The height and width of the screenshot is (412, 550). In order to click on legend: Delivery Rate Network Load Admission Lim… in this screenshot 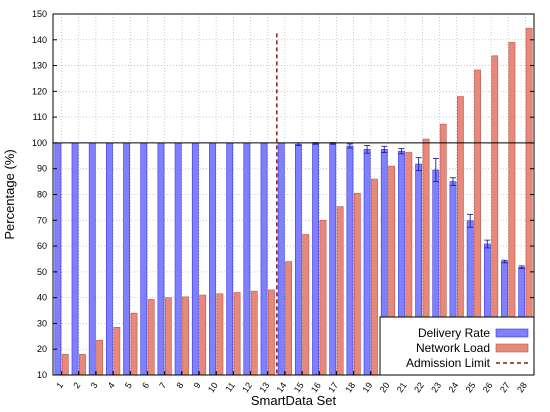, I will do `click(457, 346)`.